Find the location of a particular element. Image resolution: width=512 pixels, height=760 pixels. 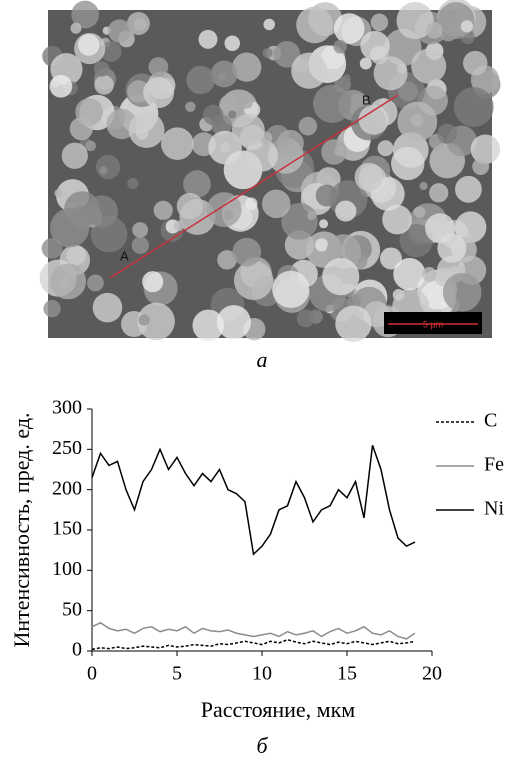

y-tick-label: 50 is located at coordinates (72, 609).